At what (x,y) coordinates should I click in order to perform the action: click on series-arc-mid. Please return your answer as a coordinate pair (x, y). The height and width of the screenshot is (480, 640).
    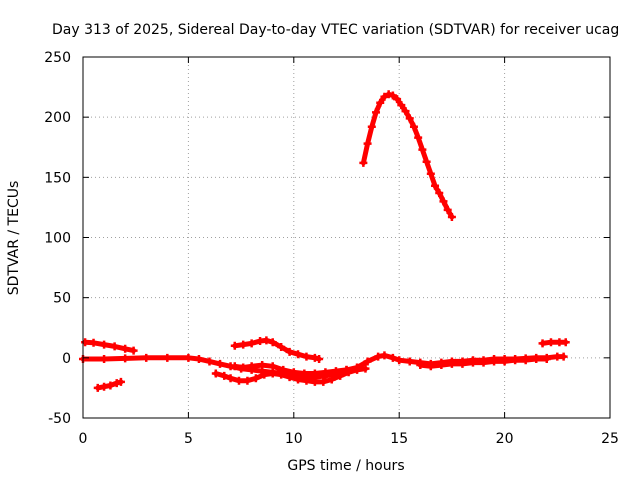
    Looking at the image, I should click on (277, 350).